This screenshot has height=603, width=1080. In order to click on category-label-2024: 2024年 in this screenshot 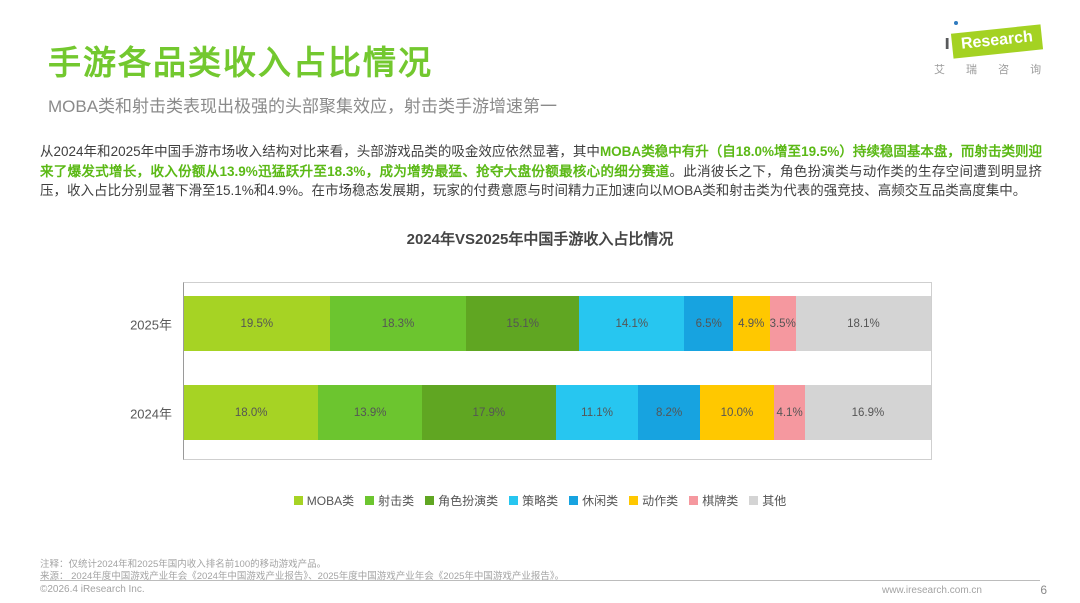, I will do `click(151, 413)`.